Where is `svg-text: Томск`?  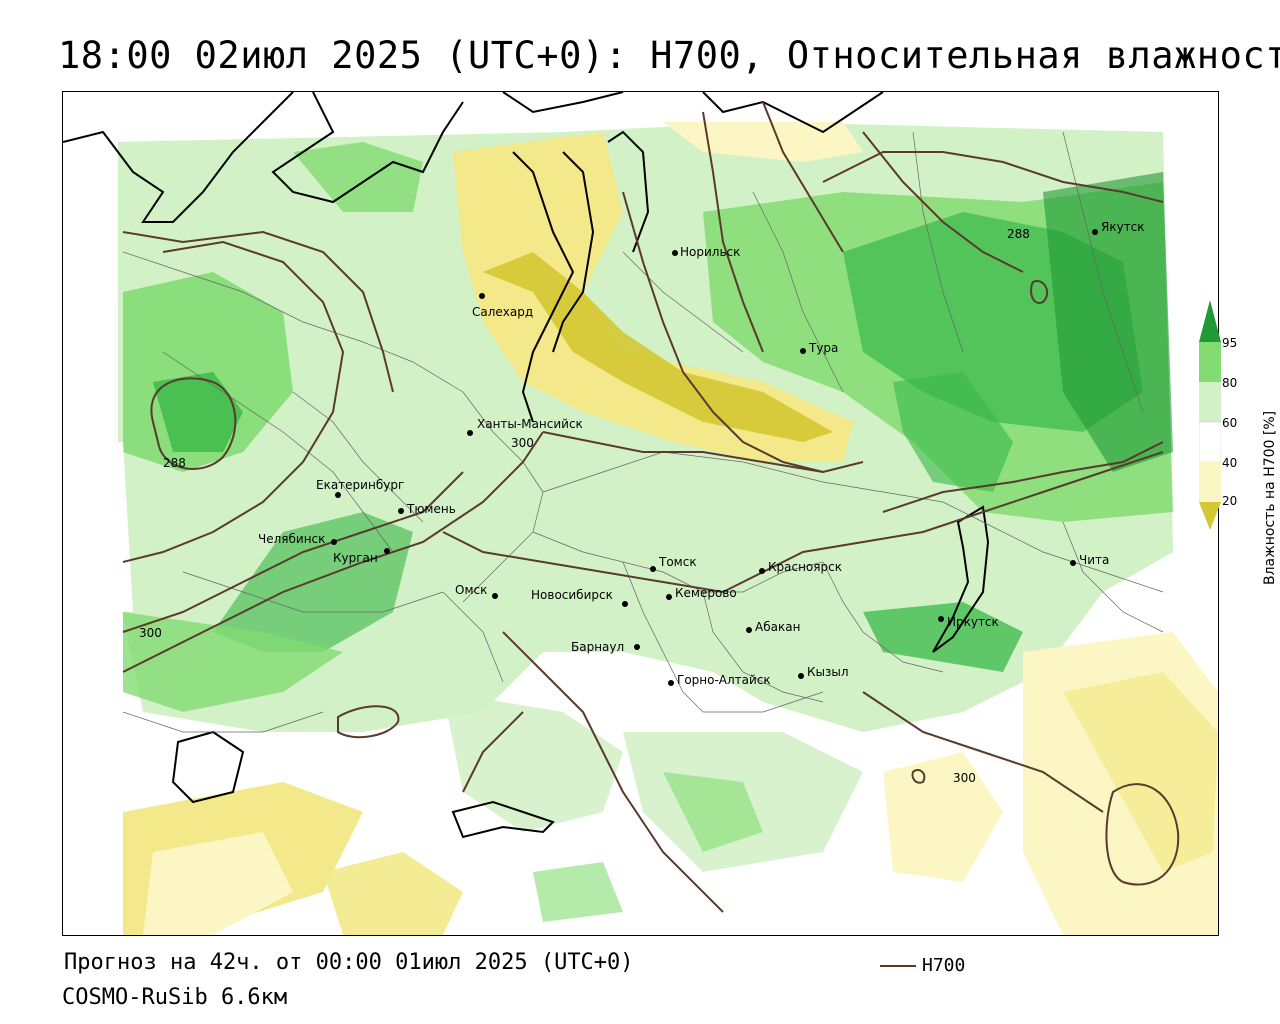
svg-text: Томск is located at coordinates (677, 562).